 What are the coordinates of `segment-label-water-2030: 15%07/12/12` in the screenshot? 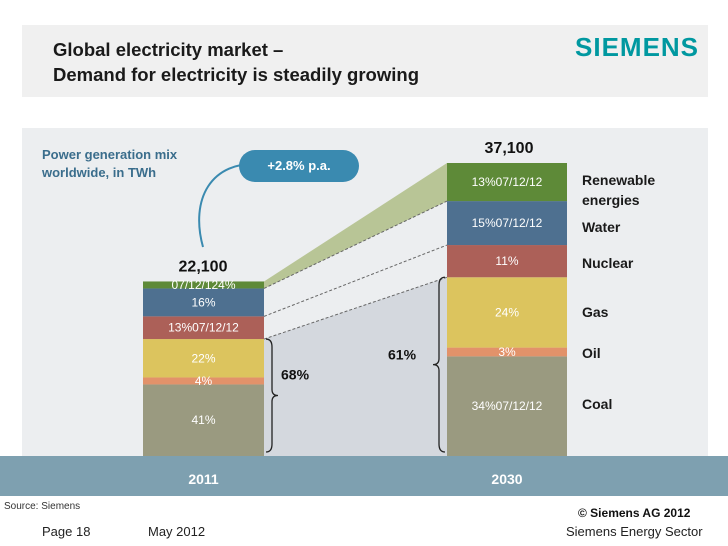 It's located at (507, 223).